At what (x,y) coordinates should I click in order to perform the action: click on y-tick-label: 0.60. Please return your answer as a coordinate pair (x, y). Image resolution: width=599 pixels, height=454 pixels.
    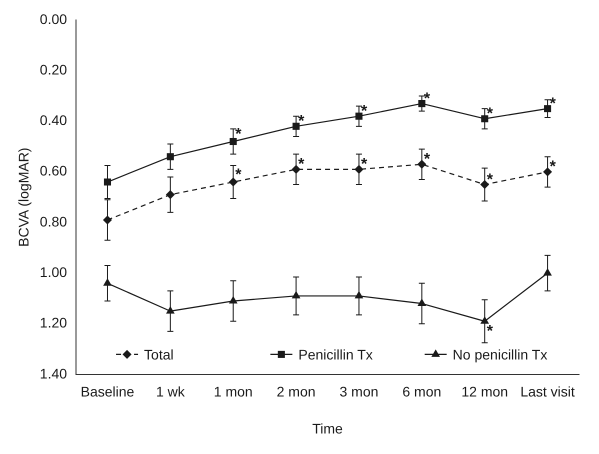
    Looking at the image, I should click on (54, 170).